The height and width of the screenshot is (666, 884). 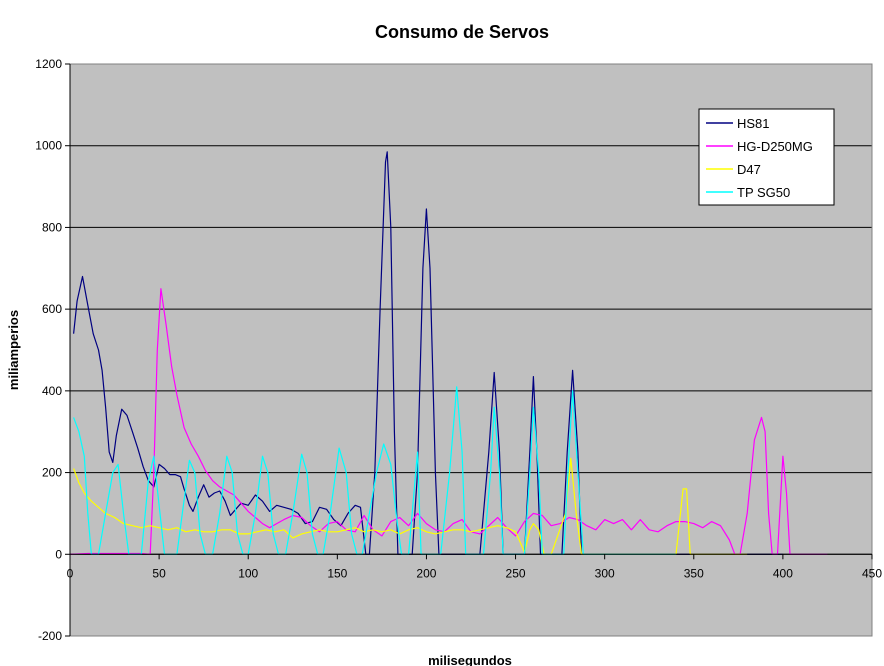 I want to click on legend-label-0: HS81, so click(x=753, y=123).